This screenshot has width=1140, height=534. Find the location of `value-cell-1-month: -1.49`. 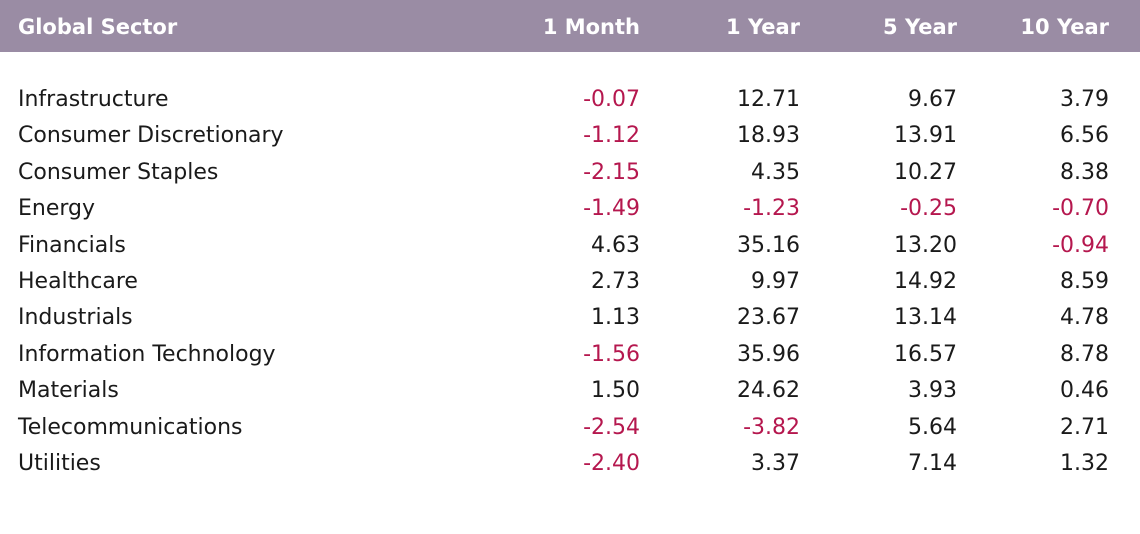

value-cell-1-month: -1.49 is located at coordinates (611, 209).